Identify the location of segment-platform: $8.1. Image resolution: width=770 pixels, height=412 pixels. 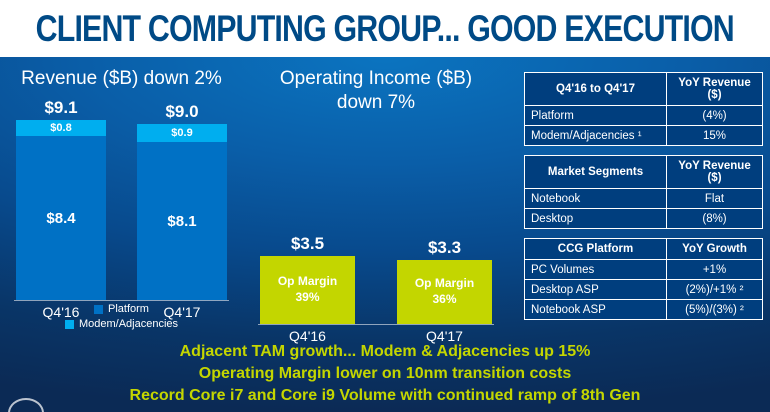
(182, 221).